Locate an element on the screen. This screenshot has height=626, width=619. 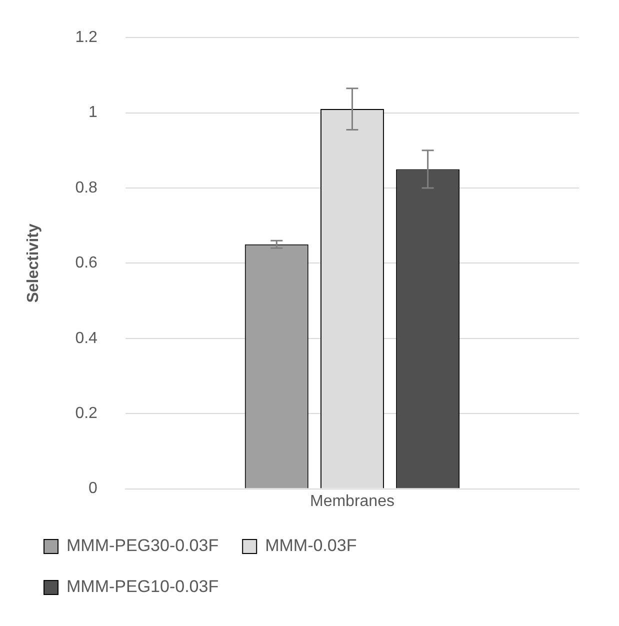
y-tick-label: 0.2 is located at coordinates (86, 413).